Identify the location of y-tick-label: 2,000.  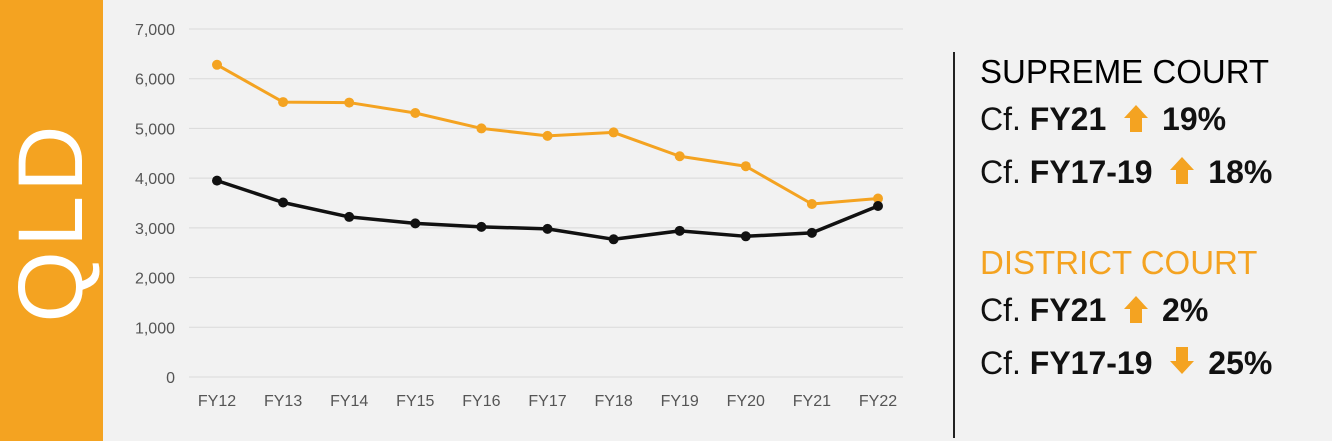
(155, 279).